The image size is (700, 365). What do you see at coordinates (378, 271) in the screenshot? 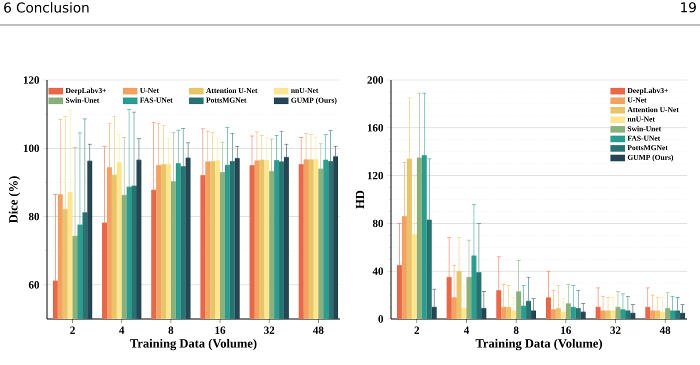
I see `y-tick-label: 40` at bounding box center [378, 271].